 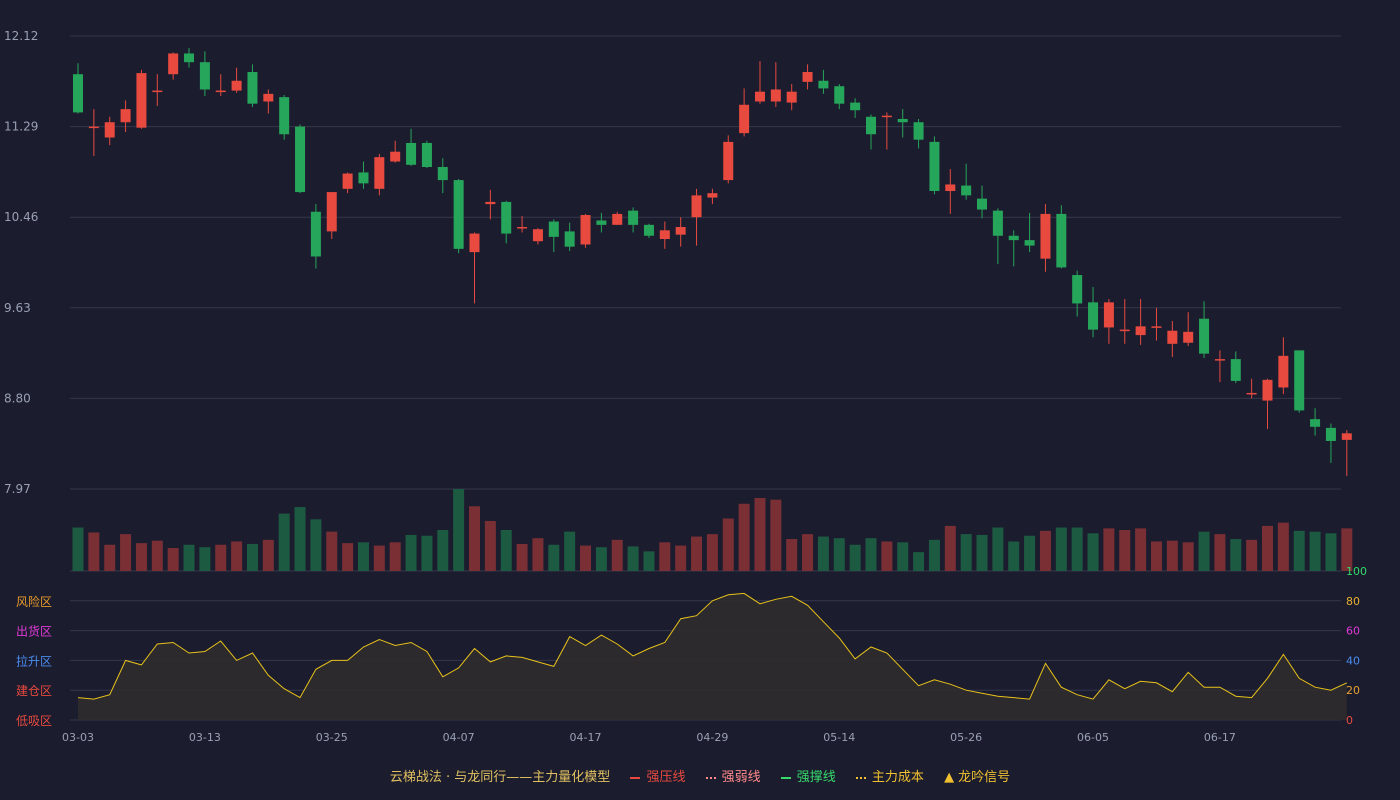 I want to click on zone-label: 建仓区, so click(x=34, y=691).